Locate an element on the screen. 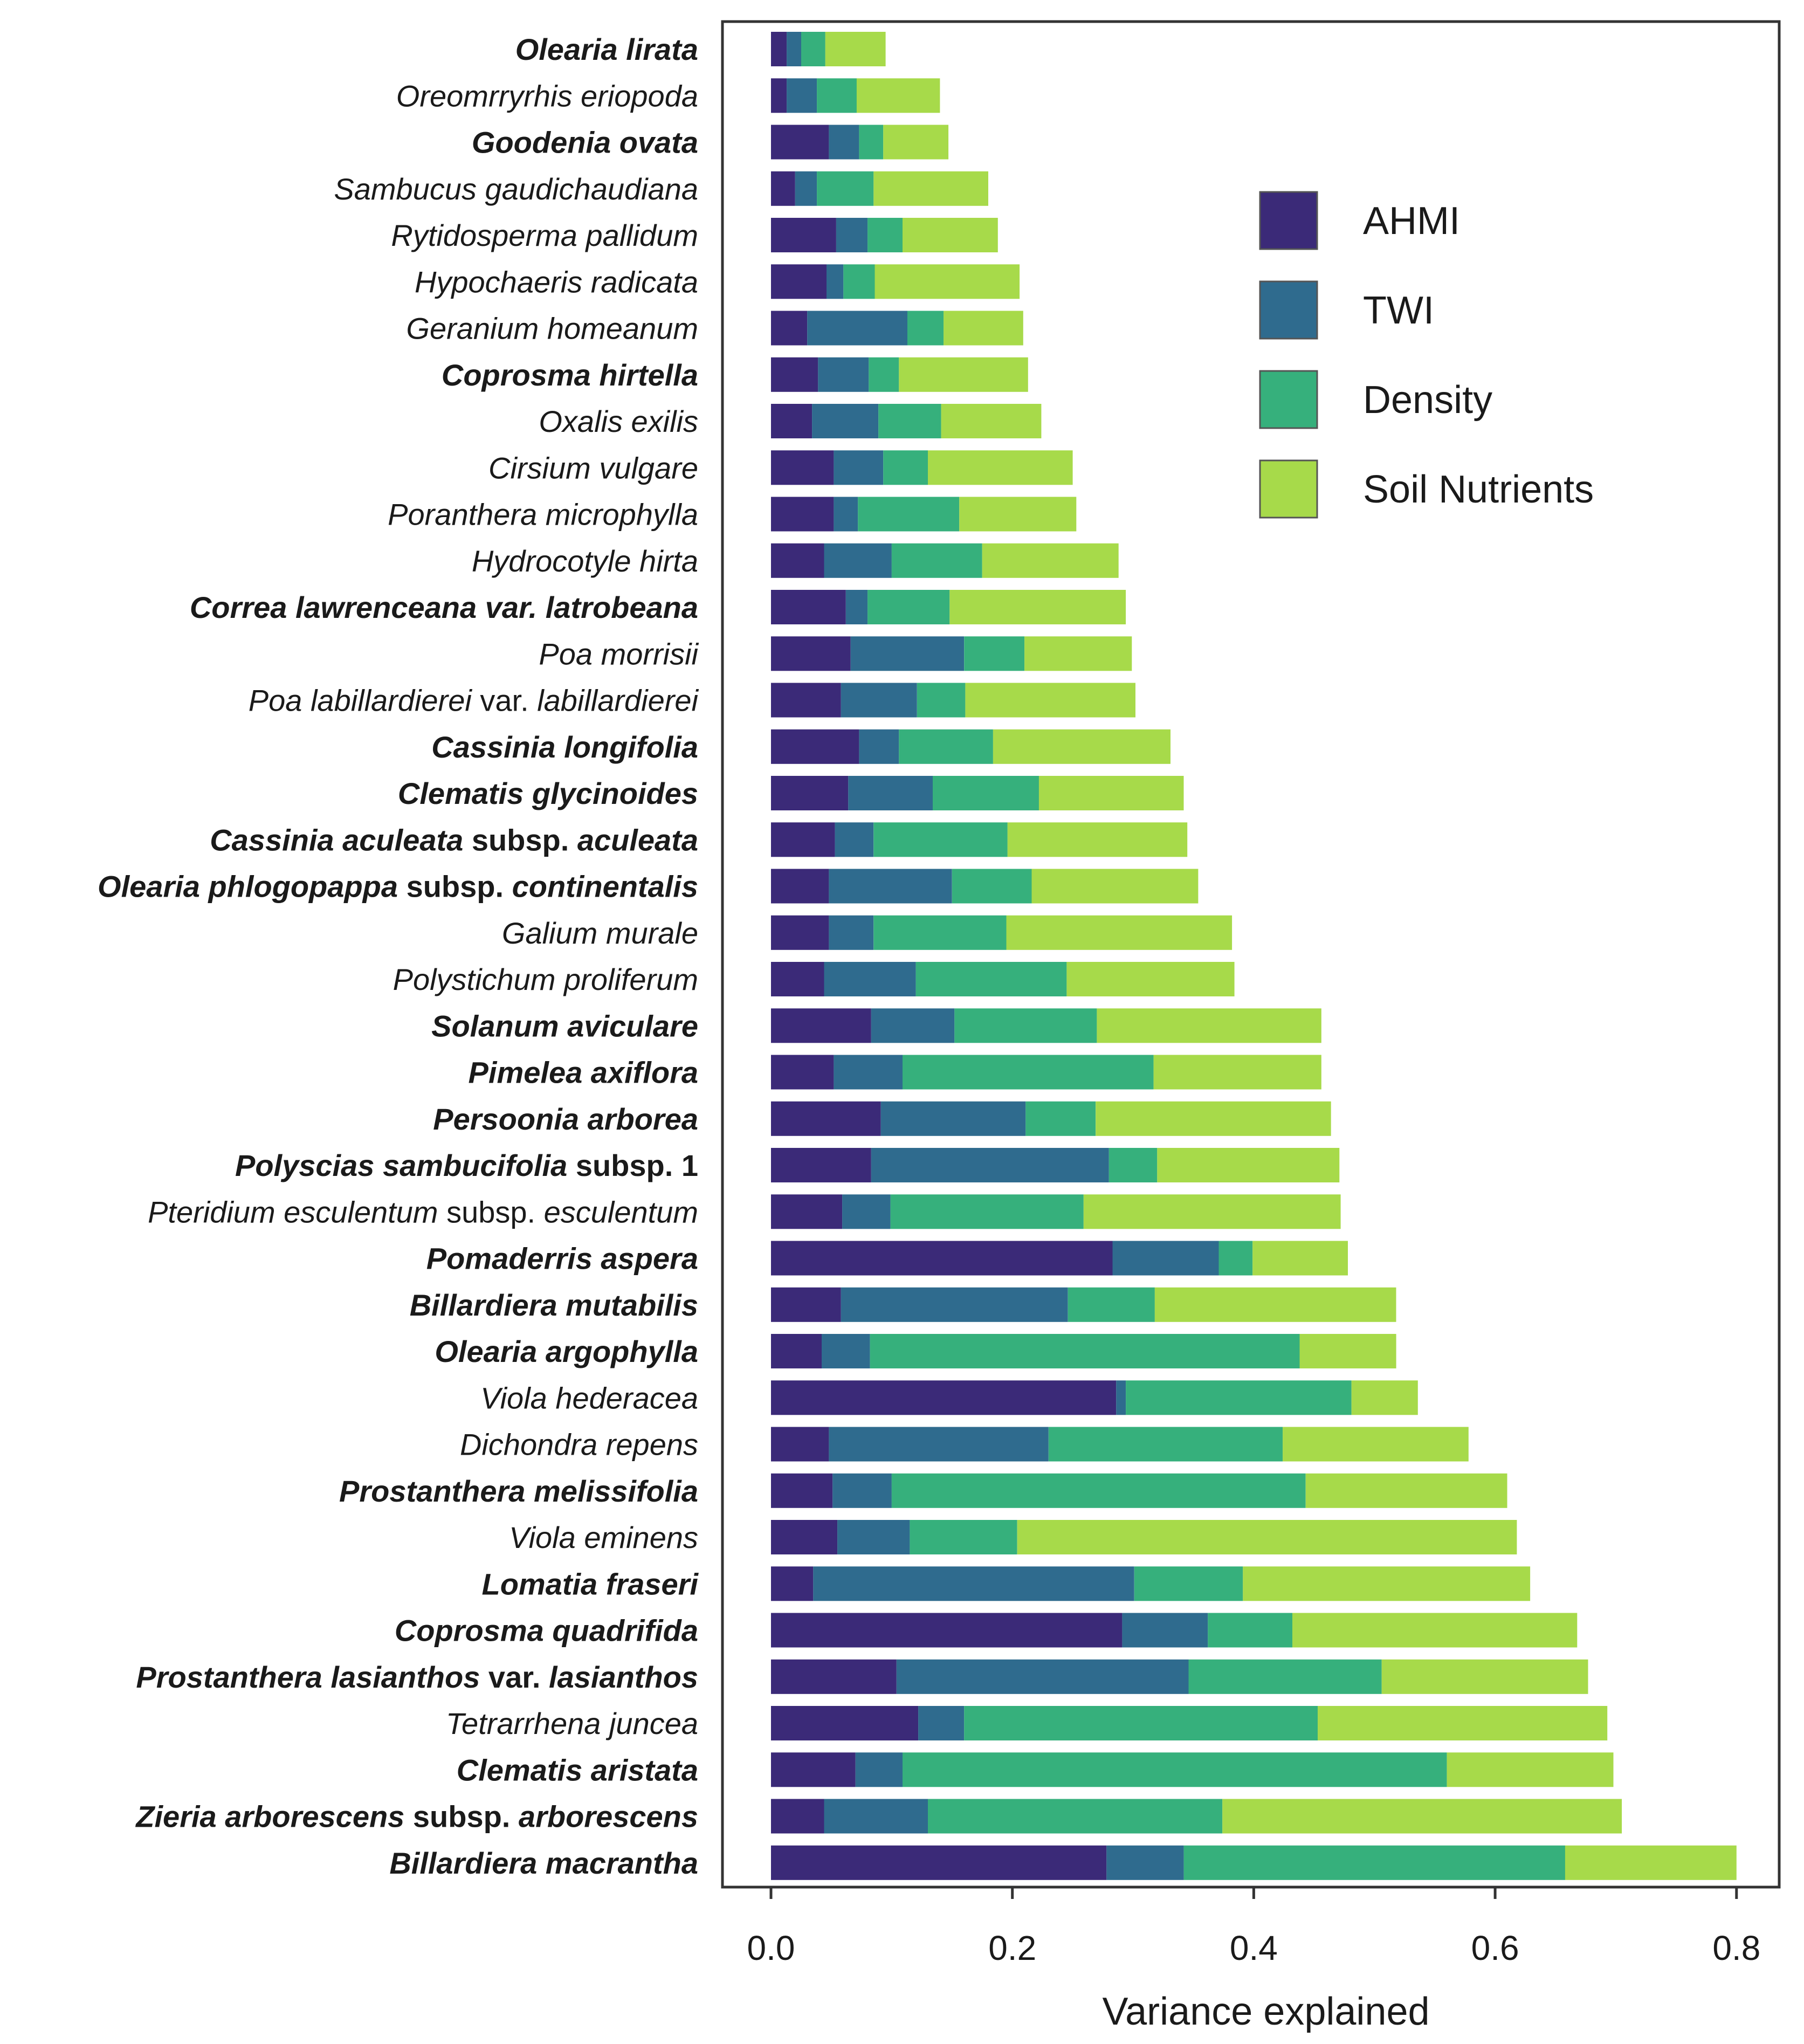 The width and height of the screenshot is (1804, 2044). bar-coprosma-hirtella-density is located at coordinates (884, 374).